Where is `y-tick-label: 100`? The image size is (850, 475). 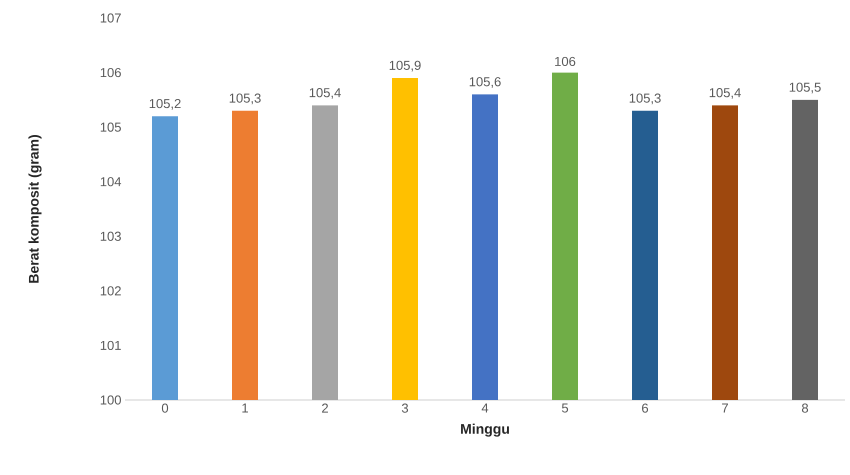
y-tick-label: 100 is located at coordinates (110, 400).